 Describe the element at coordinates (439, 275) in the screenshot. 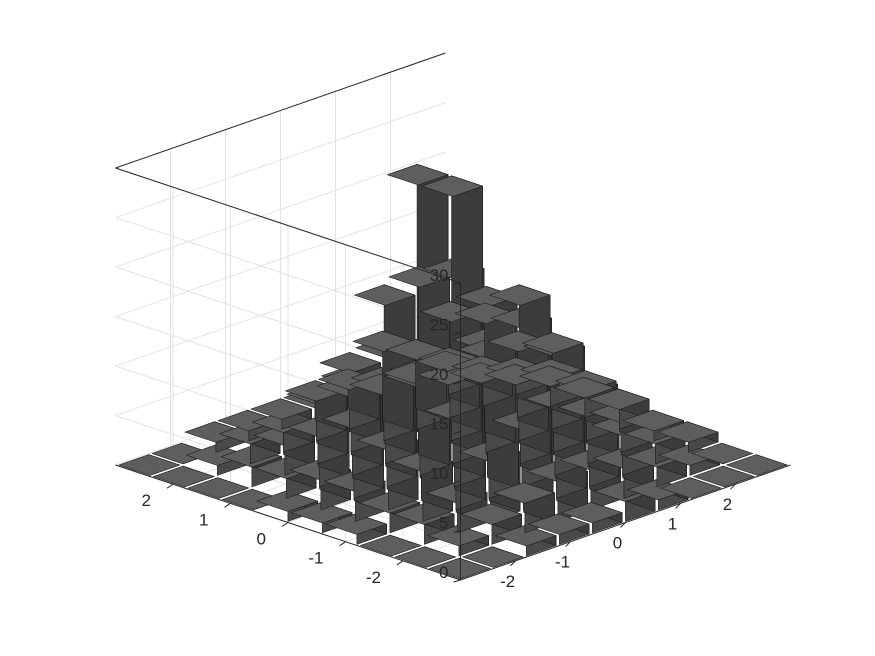

I see `z-tick-label: 30` at that location.